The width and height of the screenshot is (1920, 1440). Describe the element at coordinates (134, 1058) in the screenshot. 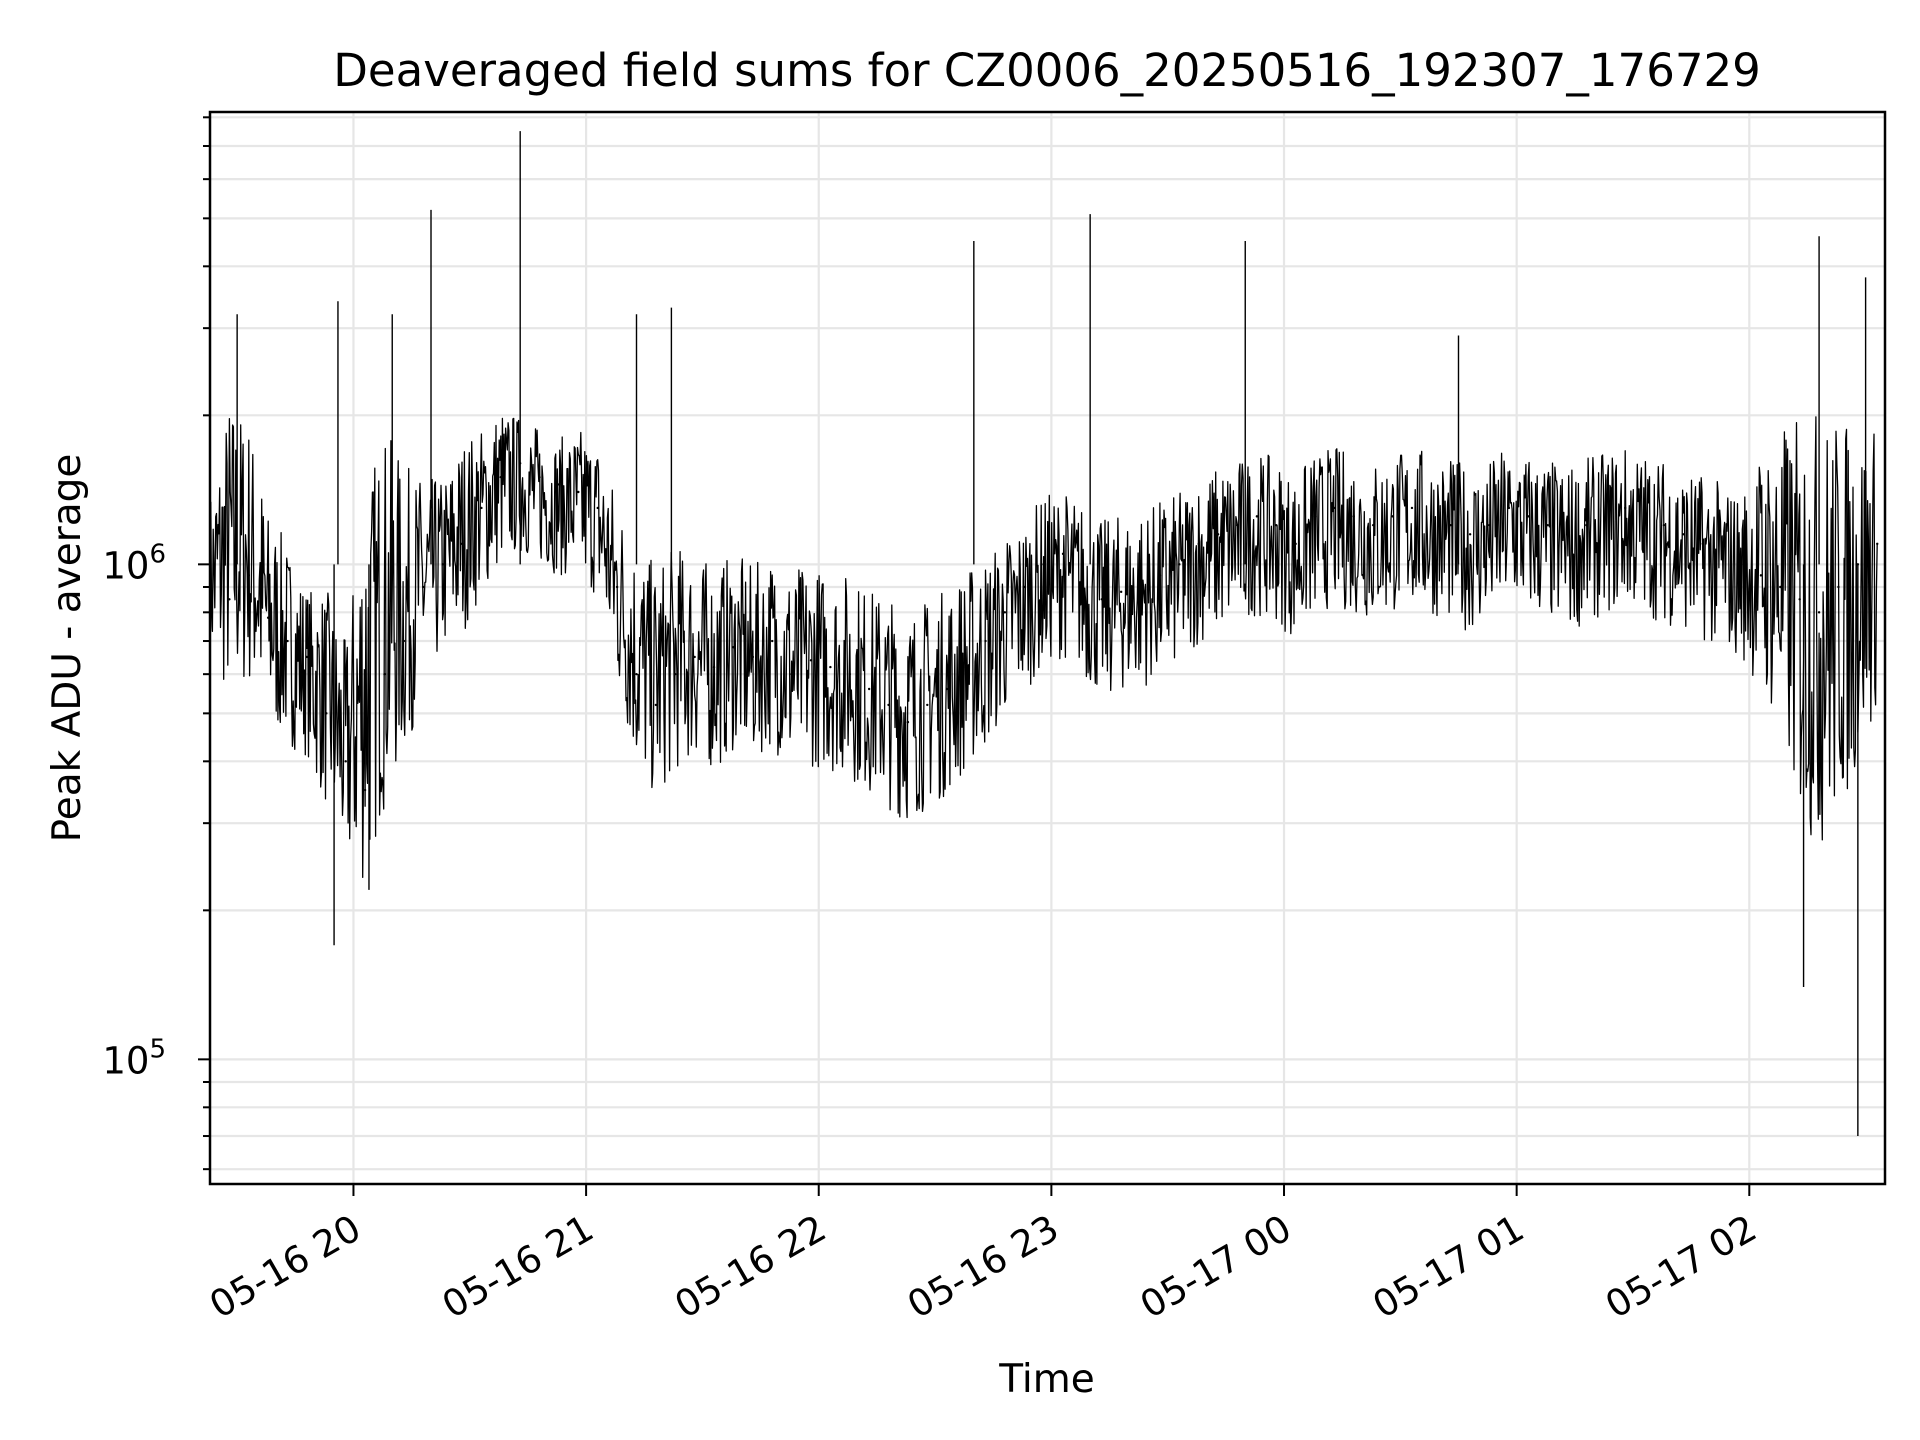

I see `y-tick-label: 105` at that location.